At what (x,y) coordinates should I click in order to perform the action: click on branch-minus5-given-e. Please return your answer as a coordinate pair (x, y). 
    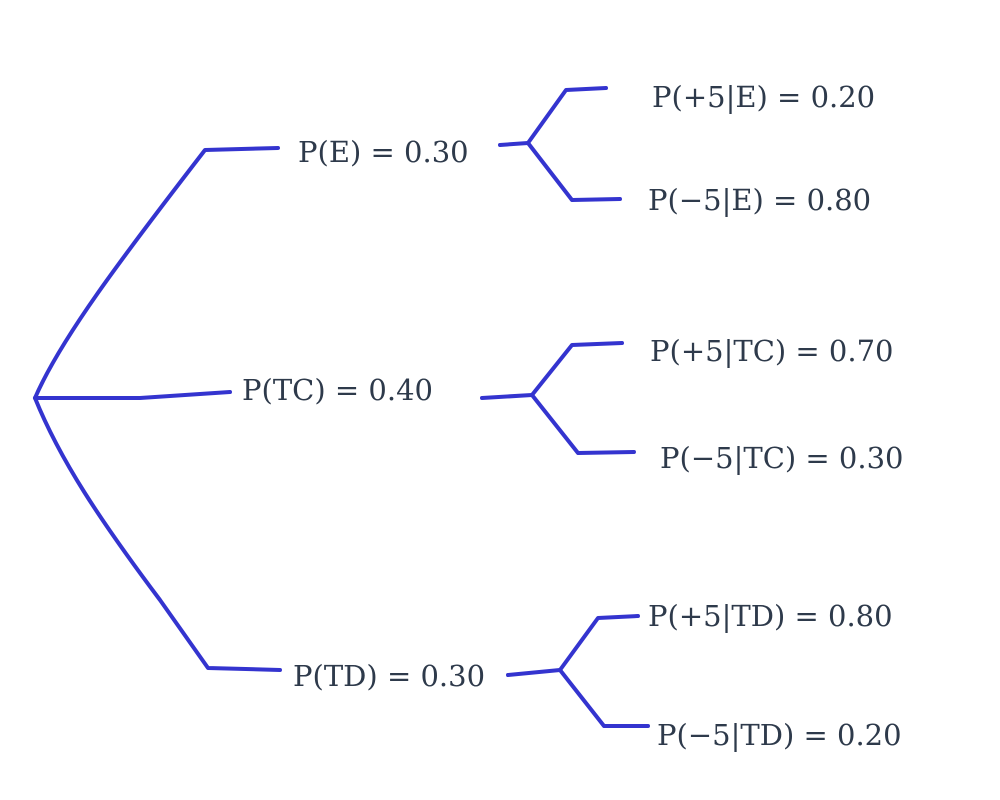
    Looking at the image, I should click on (574, 171).